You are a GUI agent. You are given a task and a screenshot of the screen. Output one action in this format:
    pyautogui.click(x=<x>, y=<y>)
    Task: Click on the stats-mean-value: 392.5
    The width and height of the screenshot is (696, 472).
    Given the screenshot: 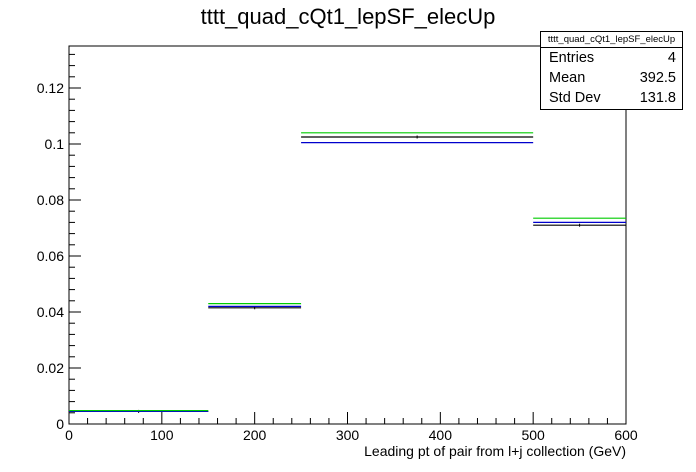 What is the action you would take?
    pyautogui.click(x=657, y=78)
    